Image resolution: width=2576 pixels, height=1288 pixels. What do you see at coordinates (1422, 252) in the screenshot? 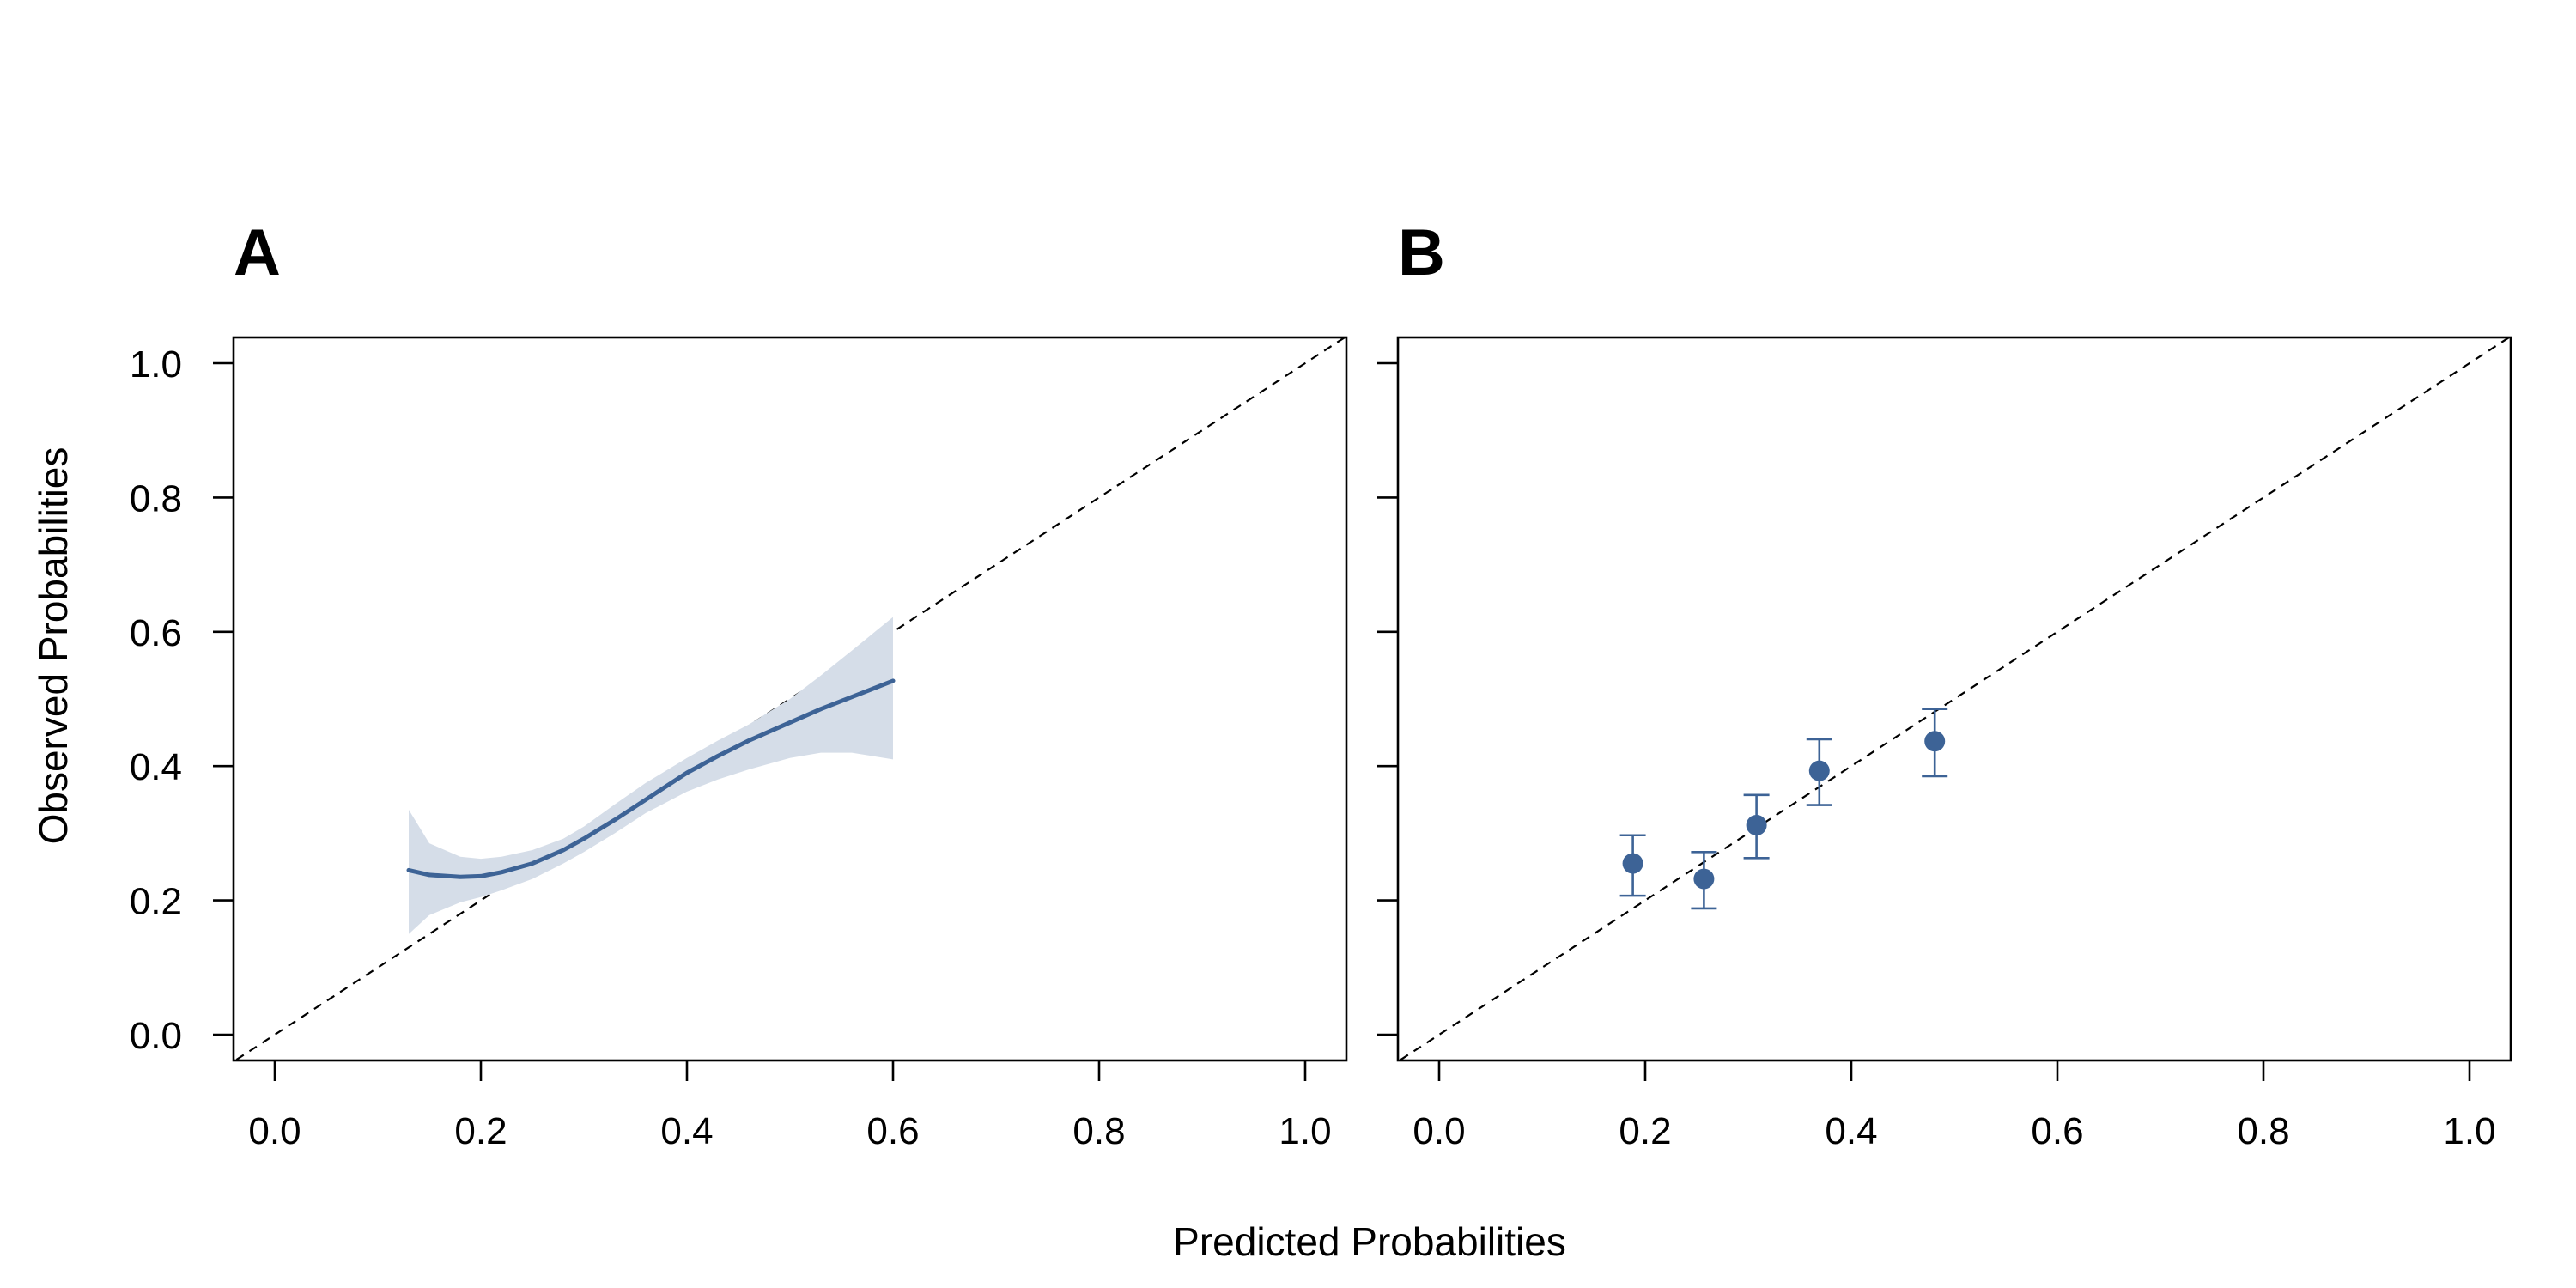
I see `panel-label-b: B` at bounding box center [1422, 252].